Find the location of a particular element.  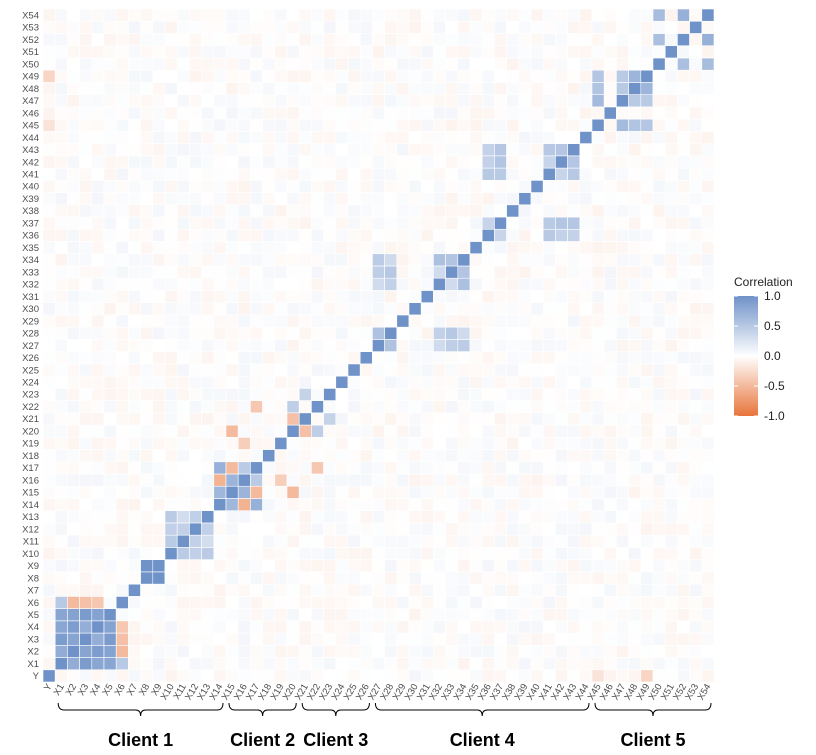

y-tick-label: X45 is located at coordinates (30, 126).